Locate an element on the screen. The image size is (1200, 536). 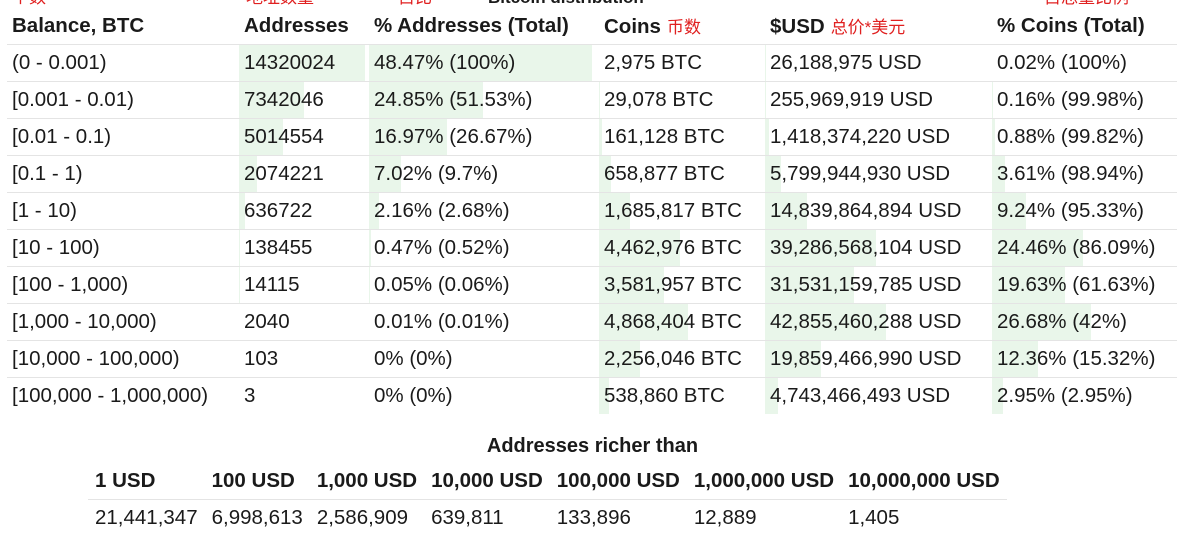
cell-pct-addresses: 48.47% (100%) is located at coordinates (484, 63).